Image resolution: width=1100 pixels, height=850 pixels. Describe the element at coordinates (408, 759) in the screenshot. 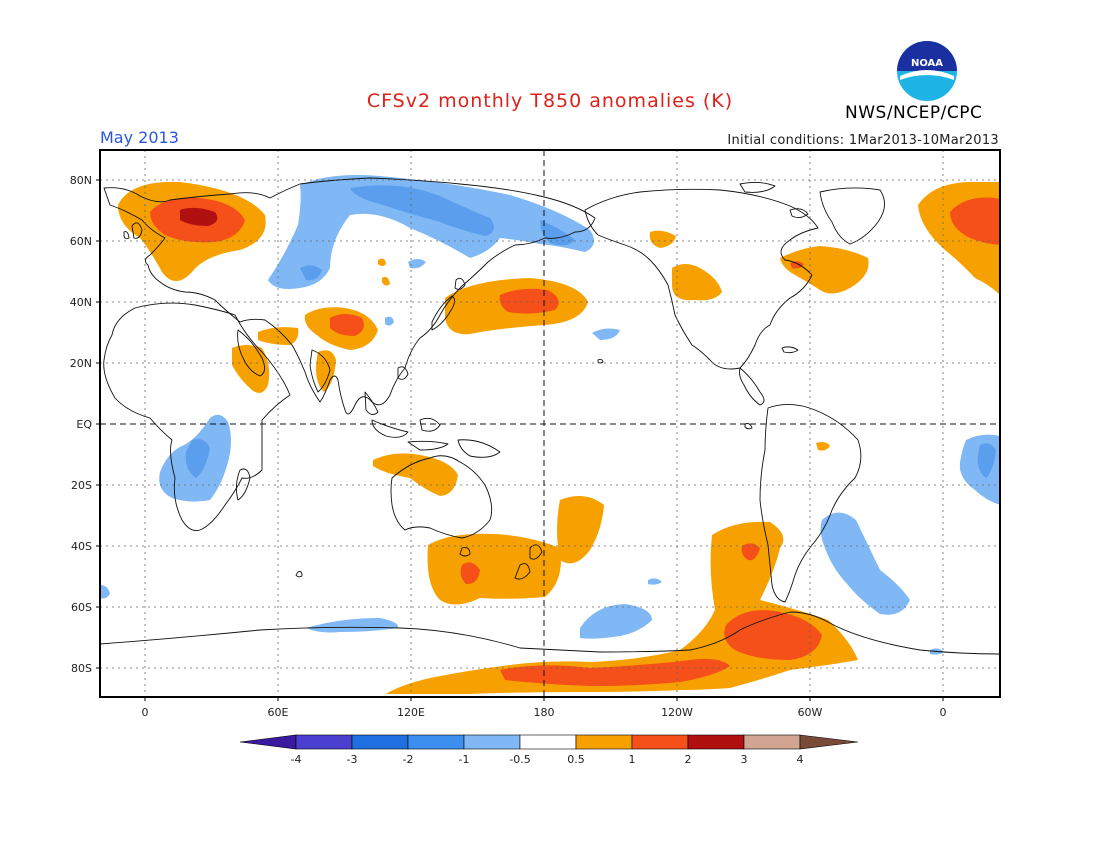

I see `colorbar-label: -2` at that location.